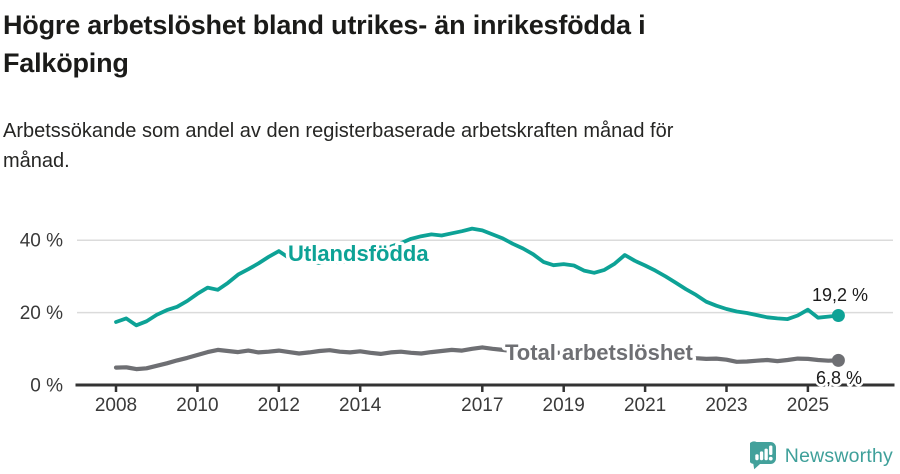 Image resolution: width=900 pixels, height=474 pixels. I want to click on x-tick-label: 2010, so click(197, 405).